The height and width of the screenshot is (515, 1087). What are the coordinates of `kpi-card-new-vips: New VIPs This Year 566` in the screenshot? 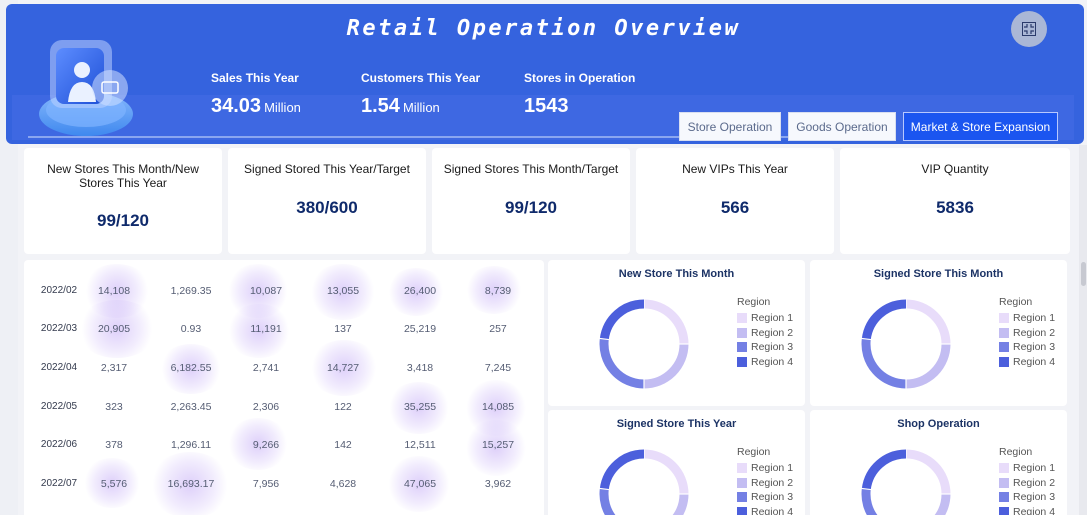 It's located at (735, 201).